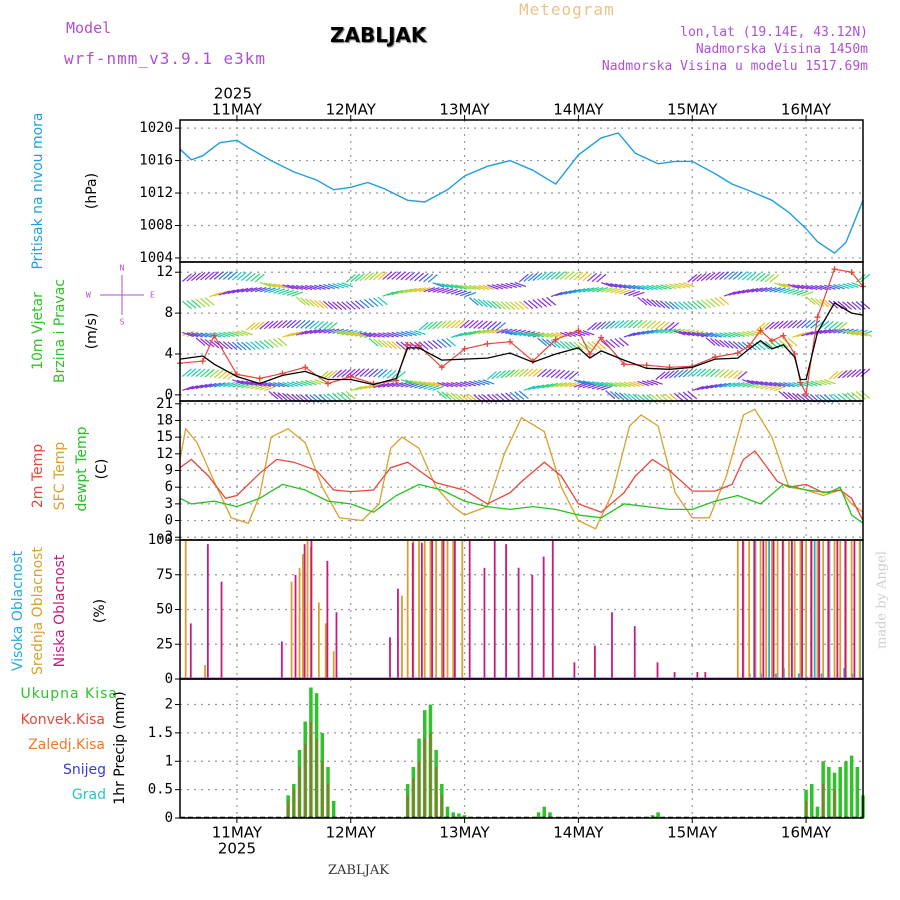 The height and width of the screenshot is (900, 900). I want to click on y-tick-label: 75, so click(164, 575).